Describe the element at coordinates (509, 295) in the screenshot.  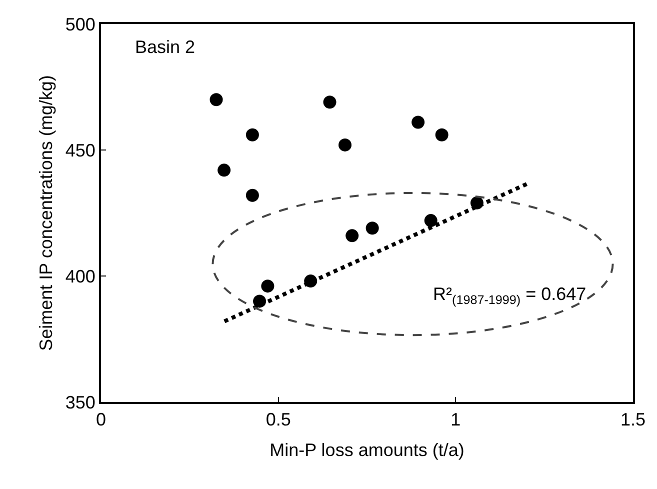
I see `annotation: R²$_{(1987-1999)}$ = 0.647` at that location.